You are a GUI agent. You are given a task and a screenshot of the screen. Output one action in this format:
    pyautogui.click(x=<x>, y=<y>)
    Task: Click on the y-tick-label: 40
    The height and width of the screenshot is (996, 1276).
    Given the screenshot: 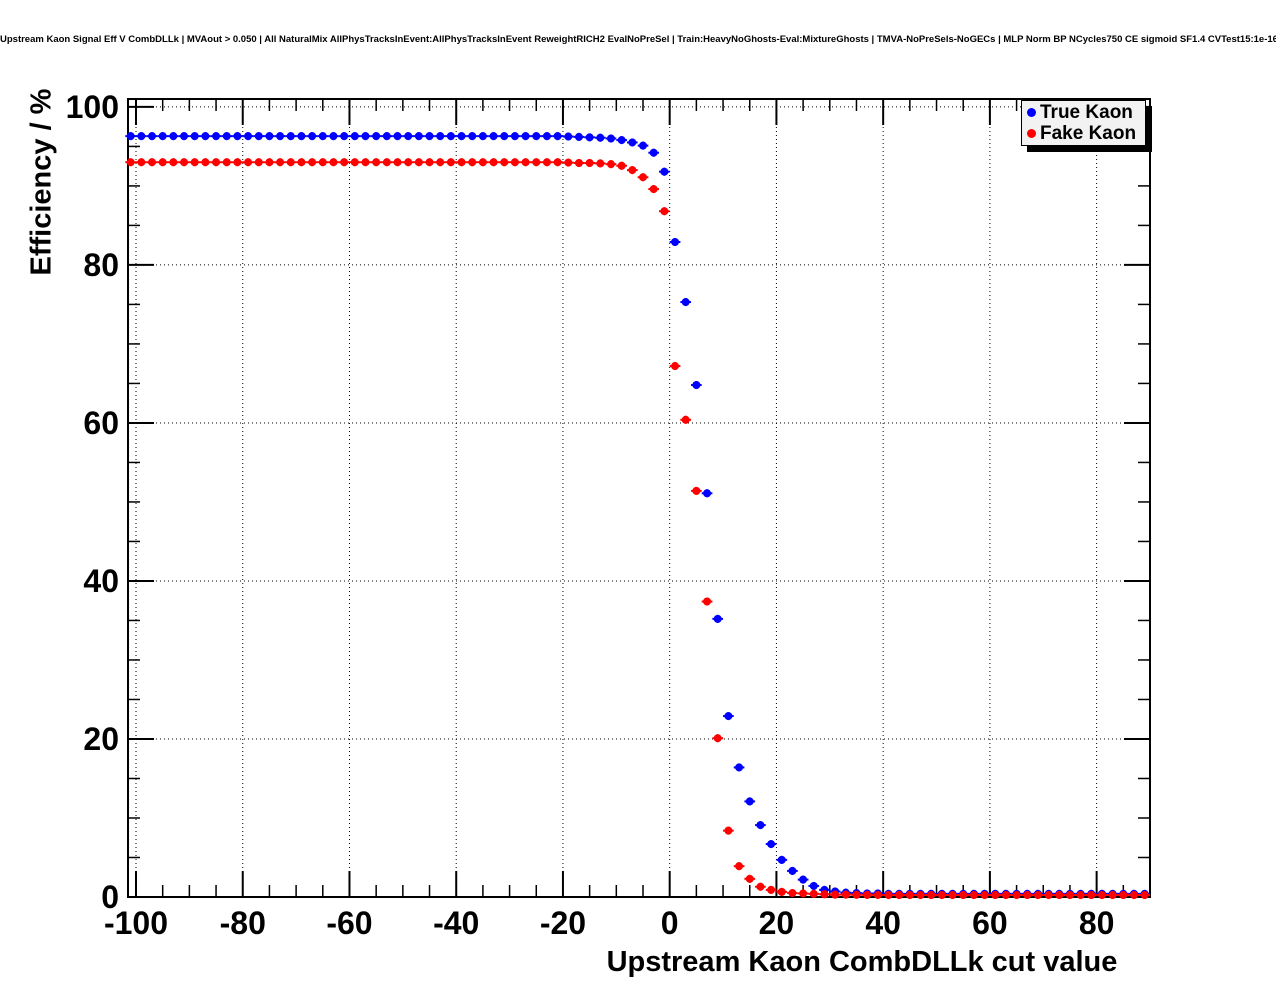 What is the action you would take?
    pyautogui.click(x=101, y=580)
    